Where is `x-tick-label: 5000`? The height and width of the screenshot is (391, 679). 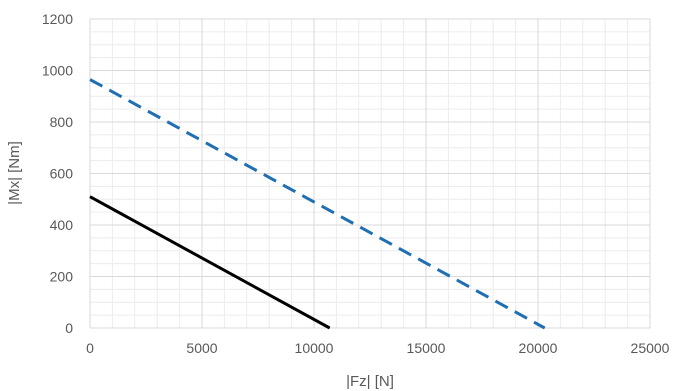 x-tick-label: 5000 is located at coordinates (201, 348).